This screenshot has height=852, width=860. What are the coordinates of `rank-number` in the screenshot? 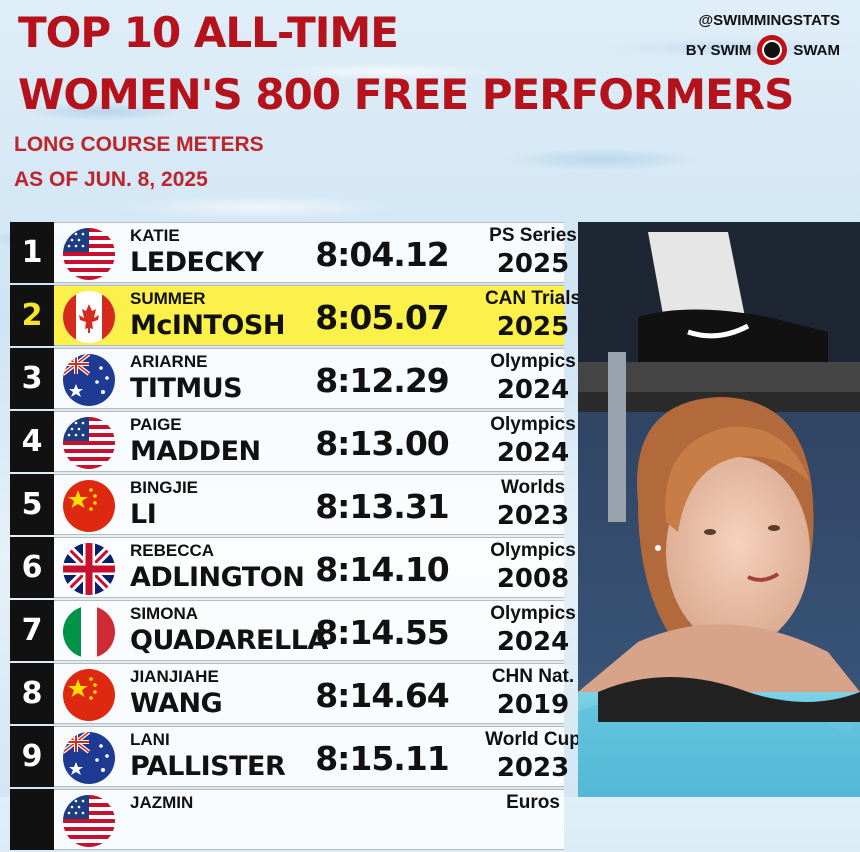 It's located at (32, 819).